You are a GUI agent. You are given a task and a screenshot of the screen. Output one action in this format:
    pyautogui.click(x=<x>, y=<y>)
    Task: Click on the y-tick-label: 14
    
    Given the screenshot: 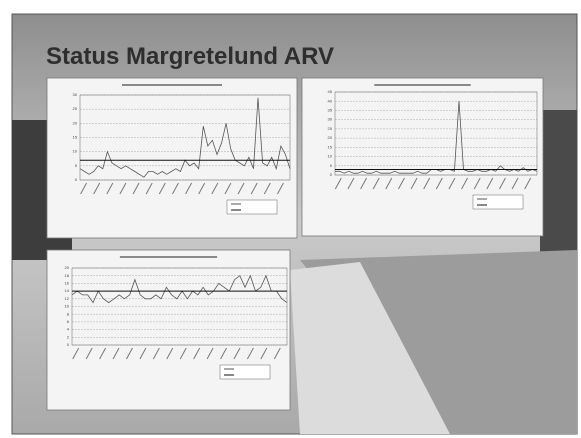 What is the action you would take?
    pyautogui.click(x=67, y=290)
    